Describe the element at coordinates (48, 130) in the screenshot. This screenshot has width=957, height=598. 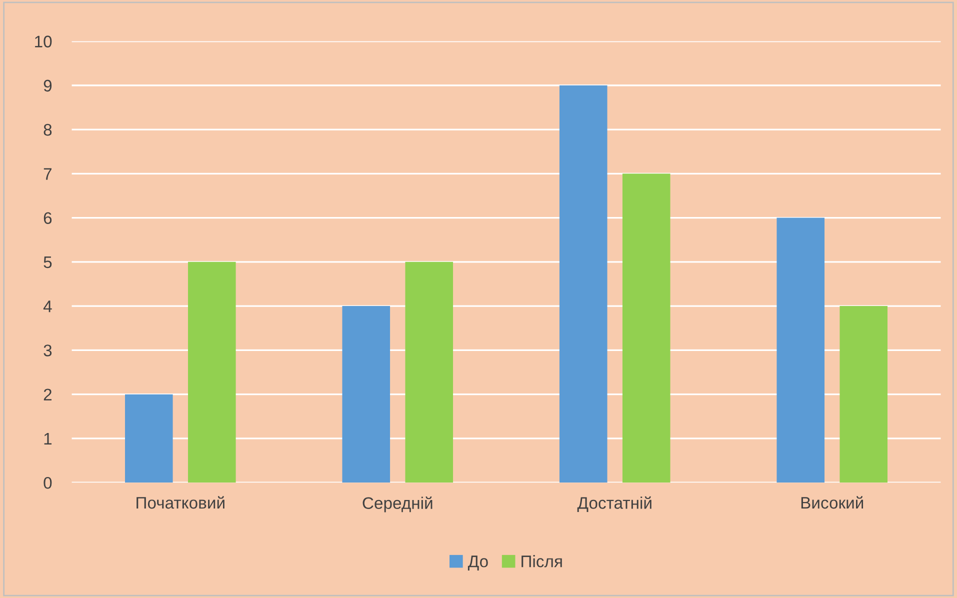
I see `y-tick-label: 8` at that location.